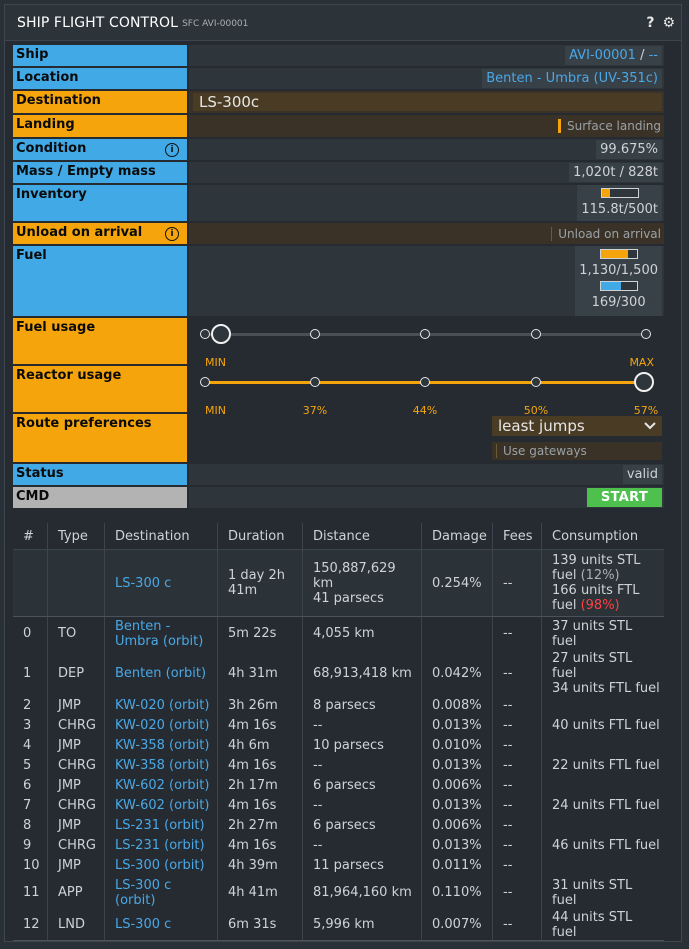 This screenshot has height=949, width=689. What do you see at coordinates (143, 892) in the screenshot?
I see `row-destination-link: LS-300 c (orbit)` at bounding box center [143, 892].